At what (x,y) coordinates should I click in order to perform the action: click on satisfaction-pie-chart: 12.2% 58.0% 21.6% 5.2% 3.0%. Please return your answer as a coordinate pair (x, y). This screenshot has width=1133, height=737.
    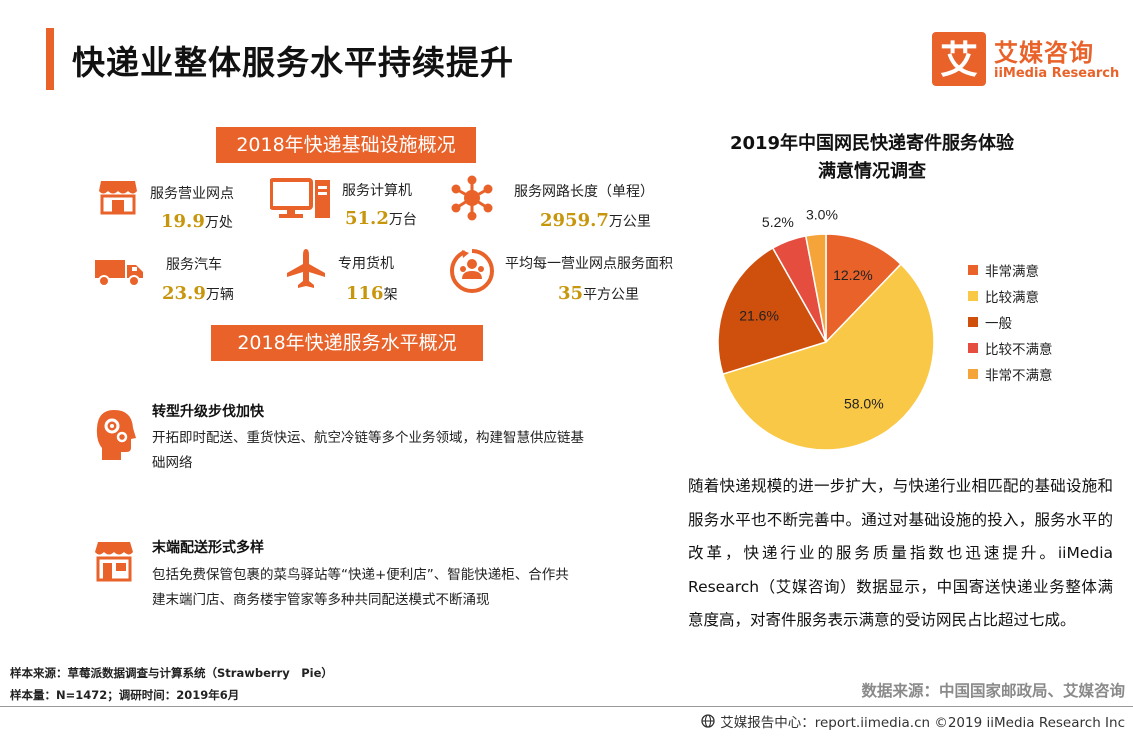
    Looking at the image, I should click on (826, 329).